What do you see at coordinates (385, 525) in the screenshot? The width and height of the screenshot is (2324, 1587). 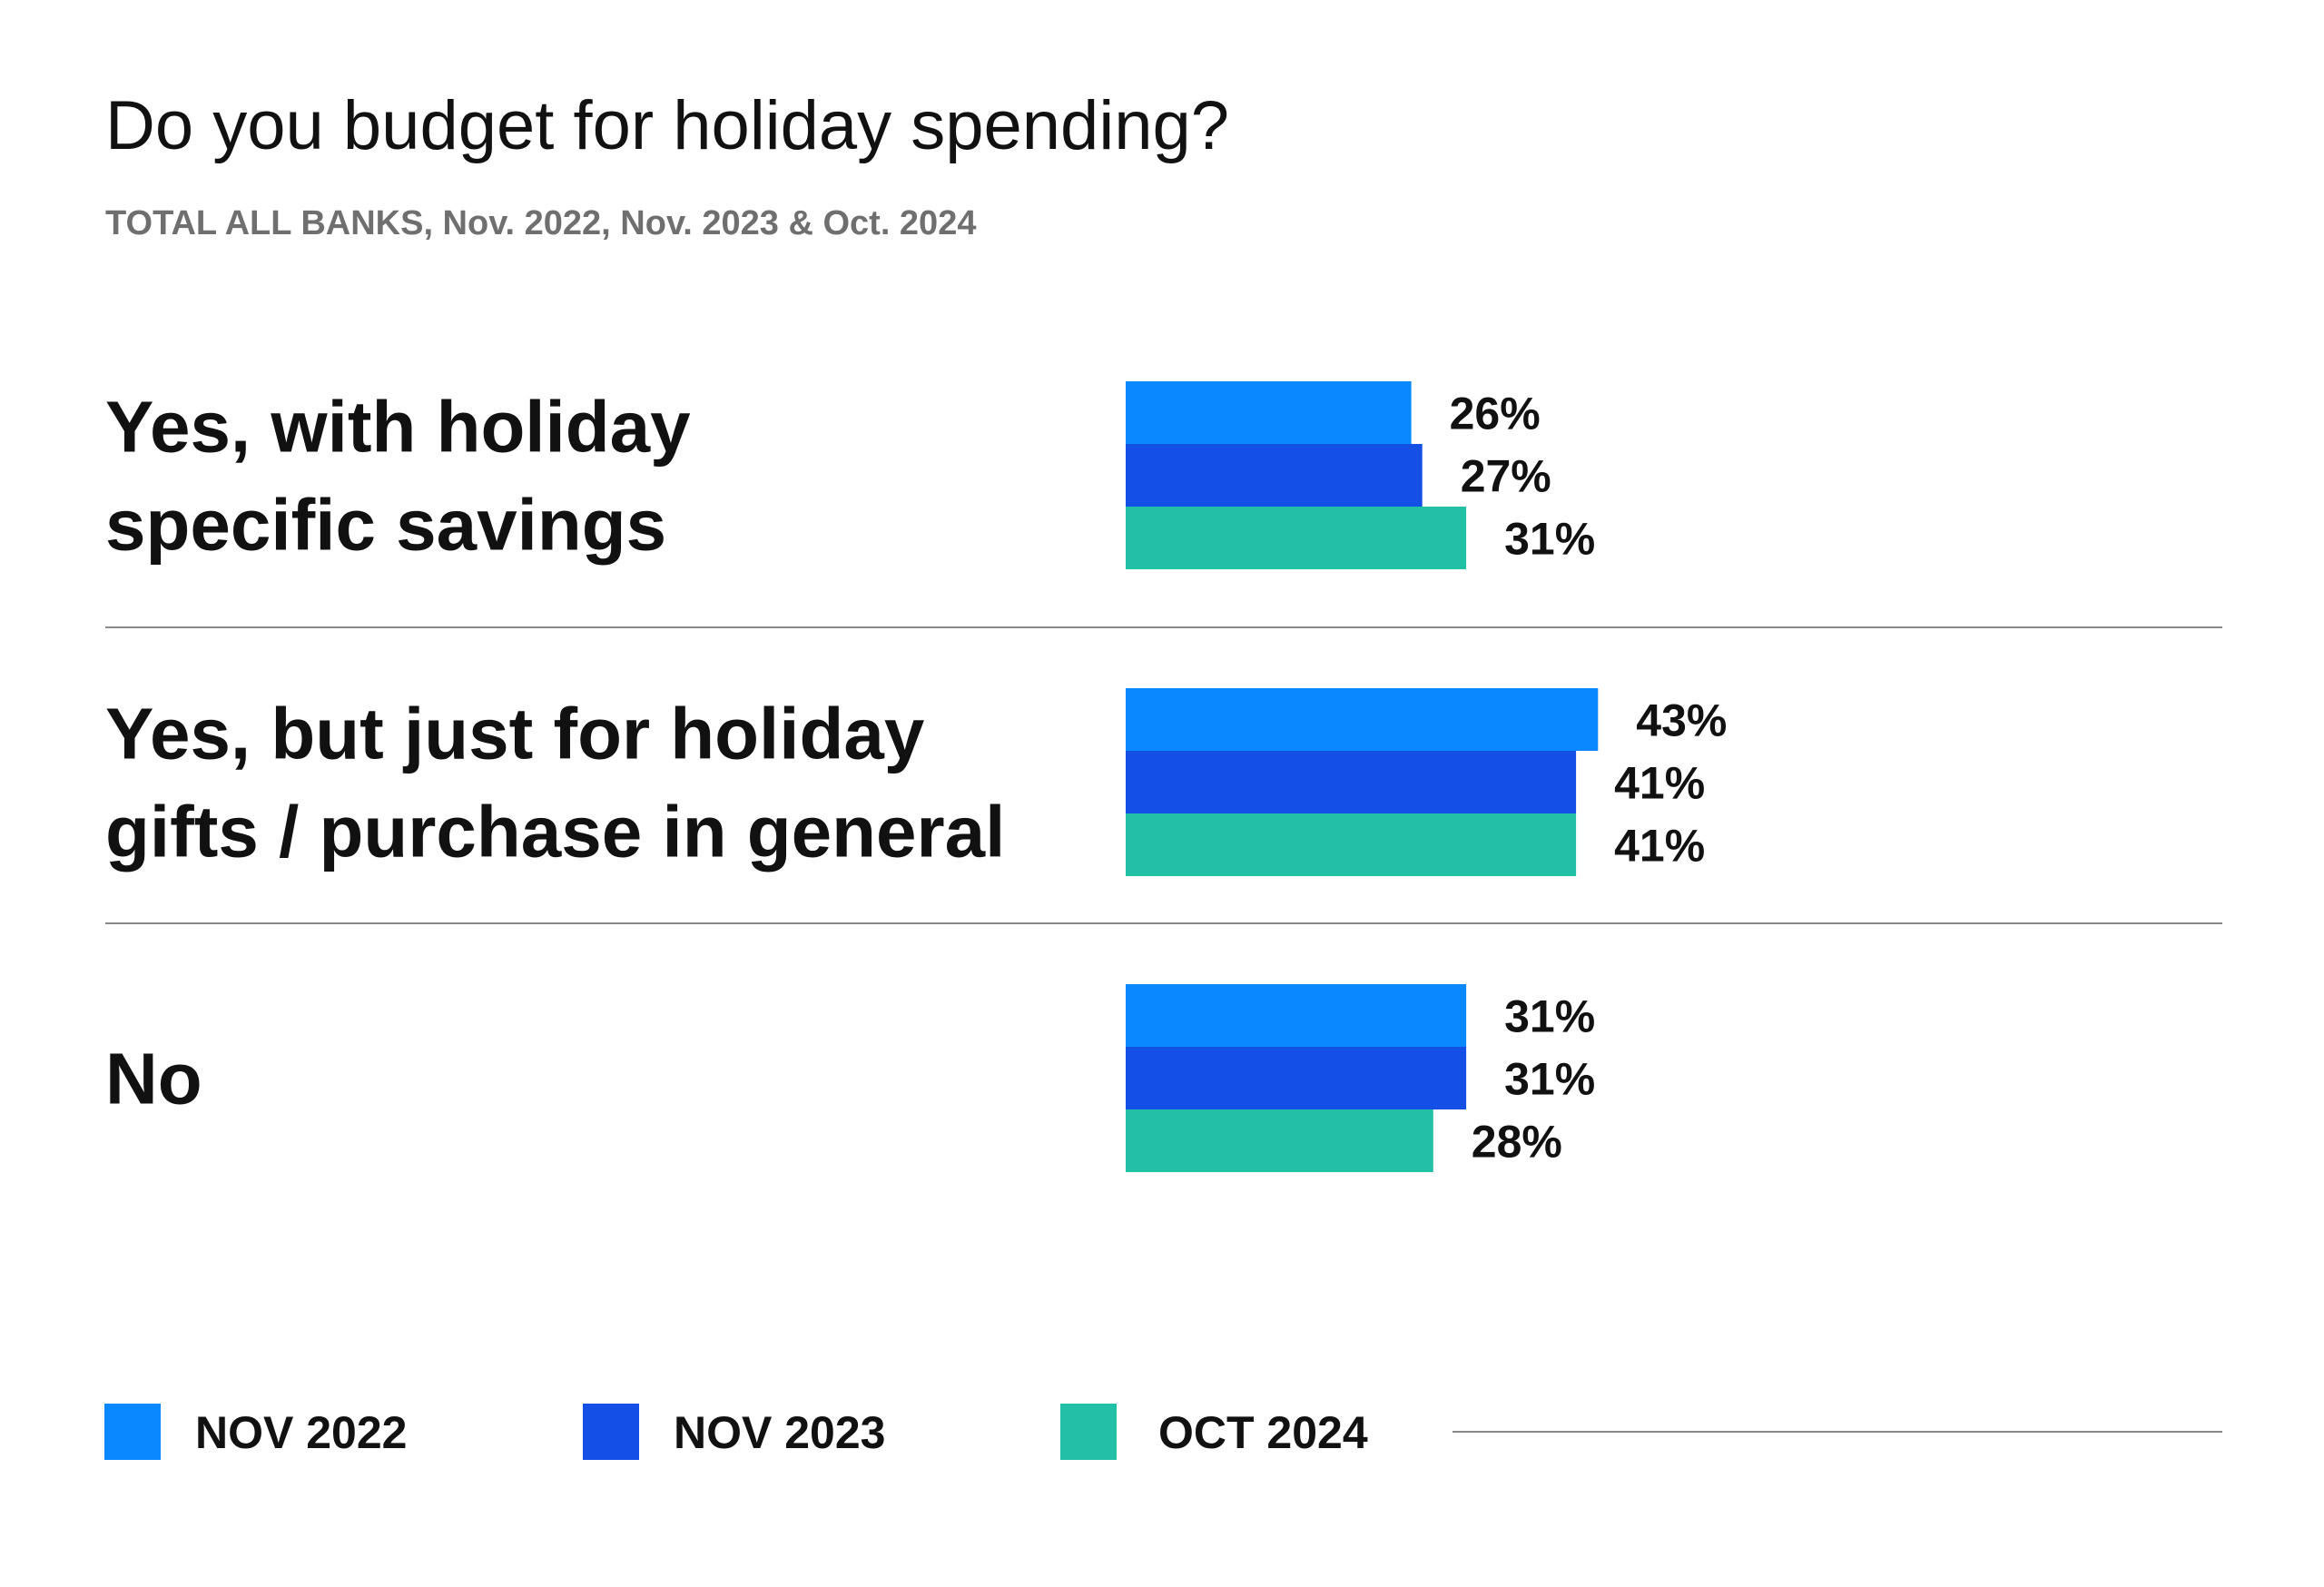 I see `category-label: specific savings` at bounding box center [385, 525].